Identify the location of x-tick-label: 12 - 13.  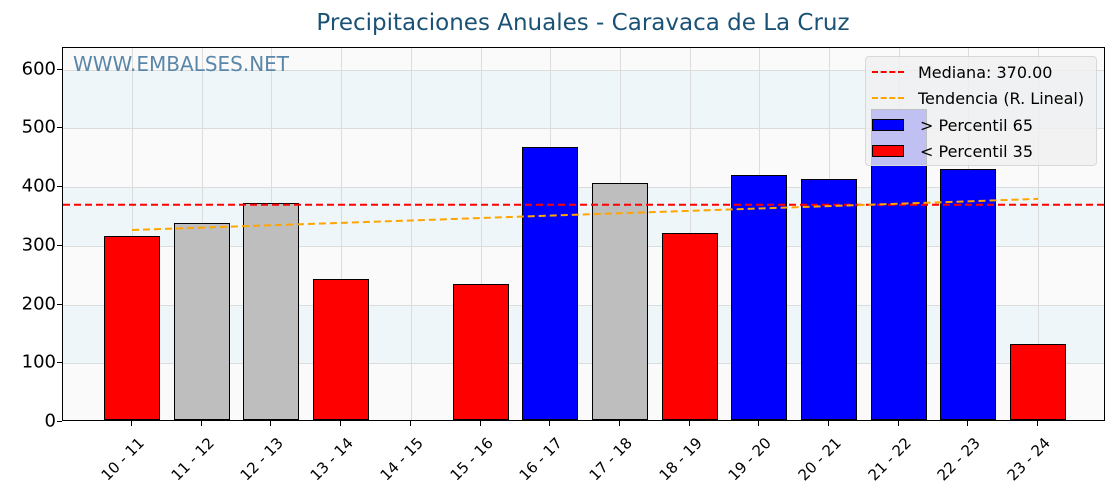
(262, 459).